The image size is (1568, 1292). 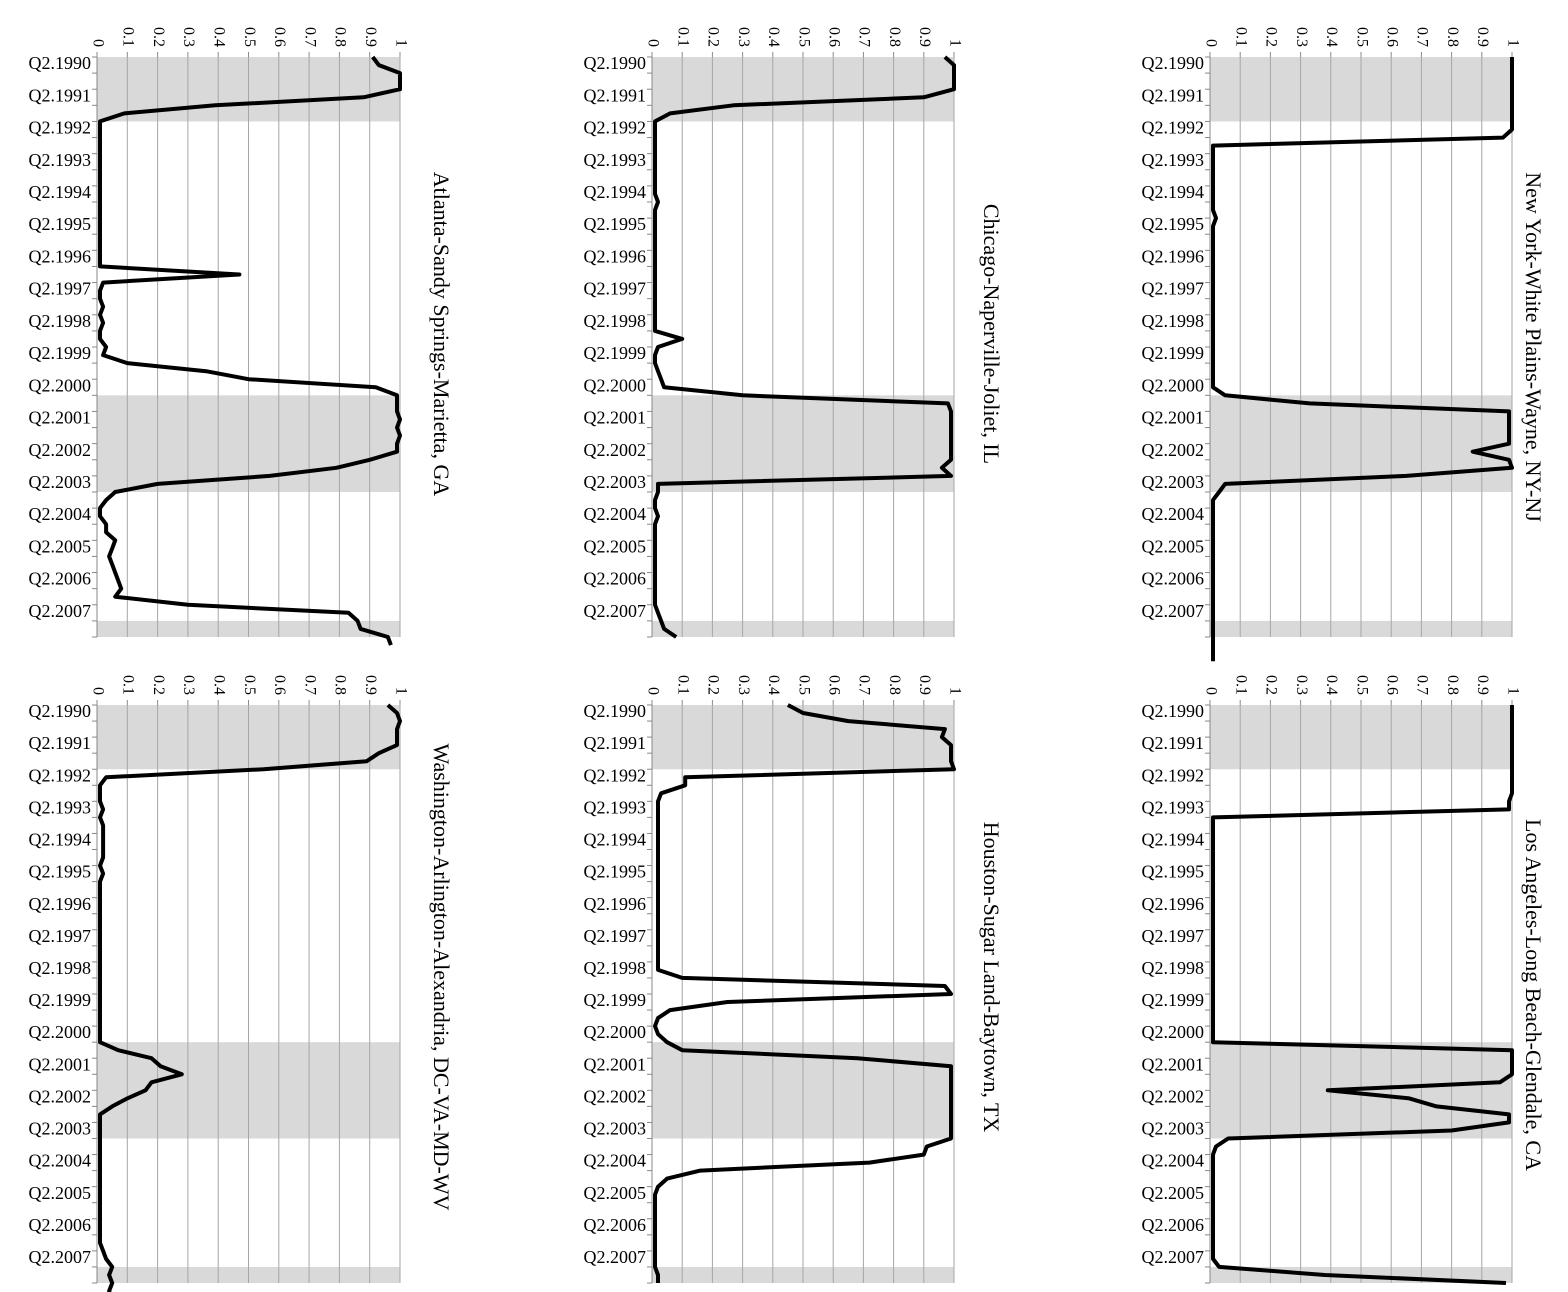 I want to click on time-tick-label: Q2.1996, so click(x=1173, y=904).